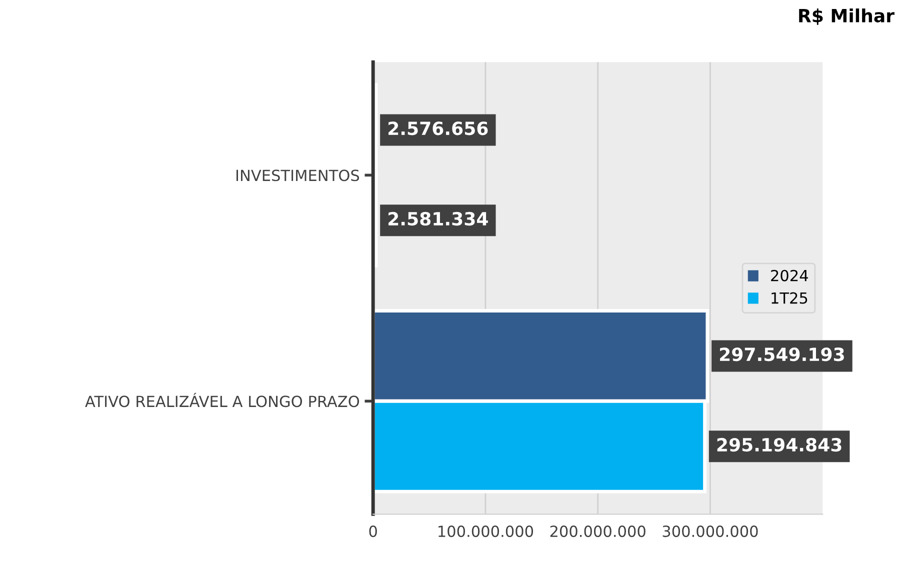 This screenshot has height=565, width=899. I want to click on x-tick-label: 100.000.000, so click(486, 532).